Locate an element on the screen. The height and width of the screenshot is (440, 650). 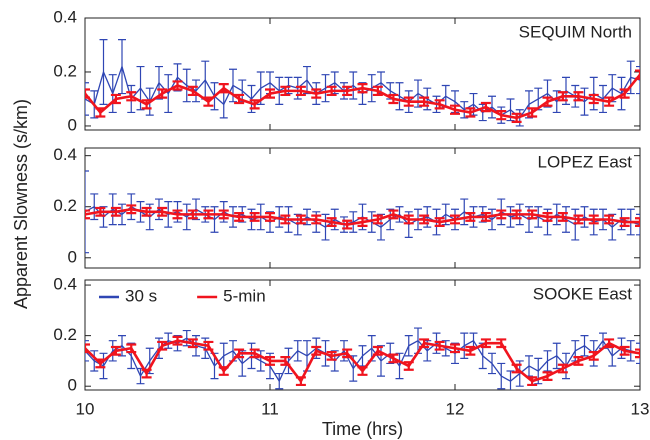
panel-title: SOOKE East is located at coordinates (582, 293).